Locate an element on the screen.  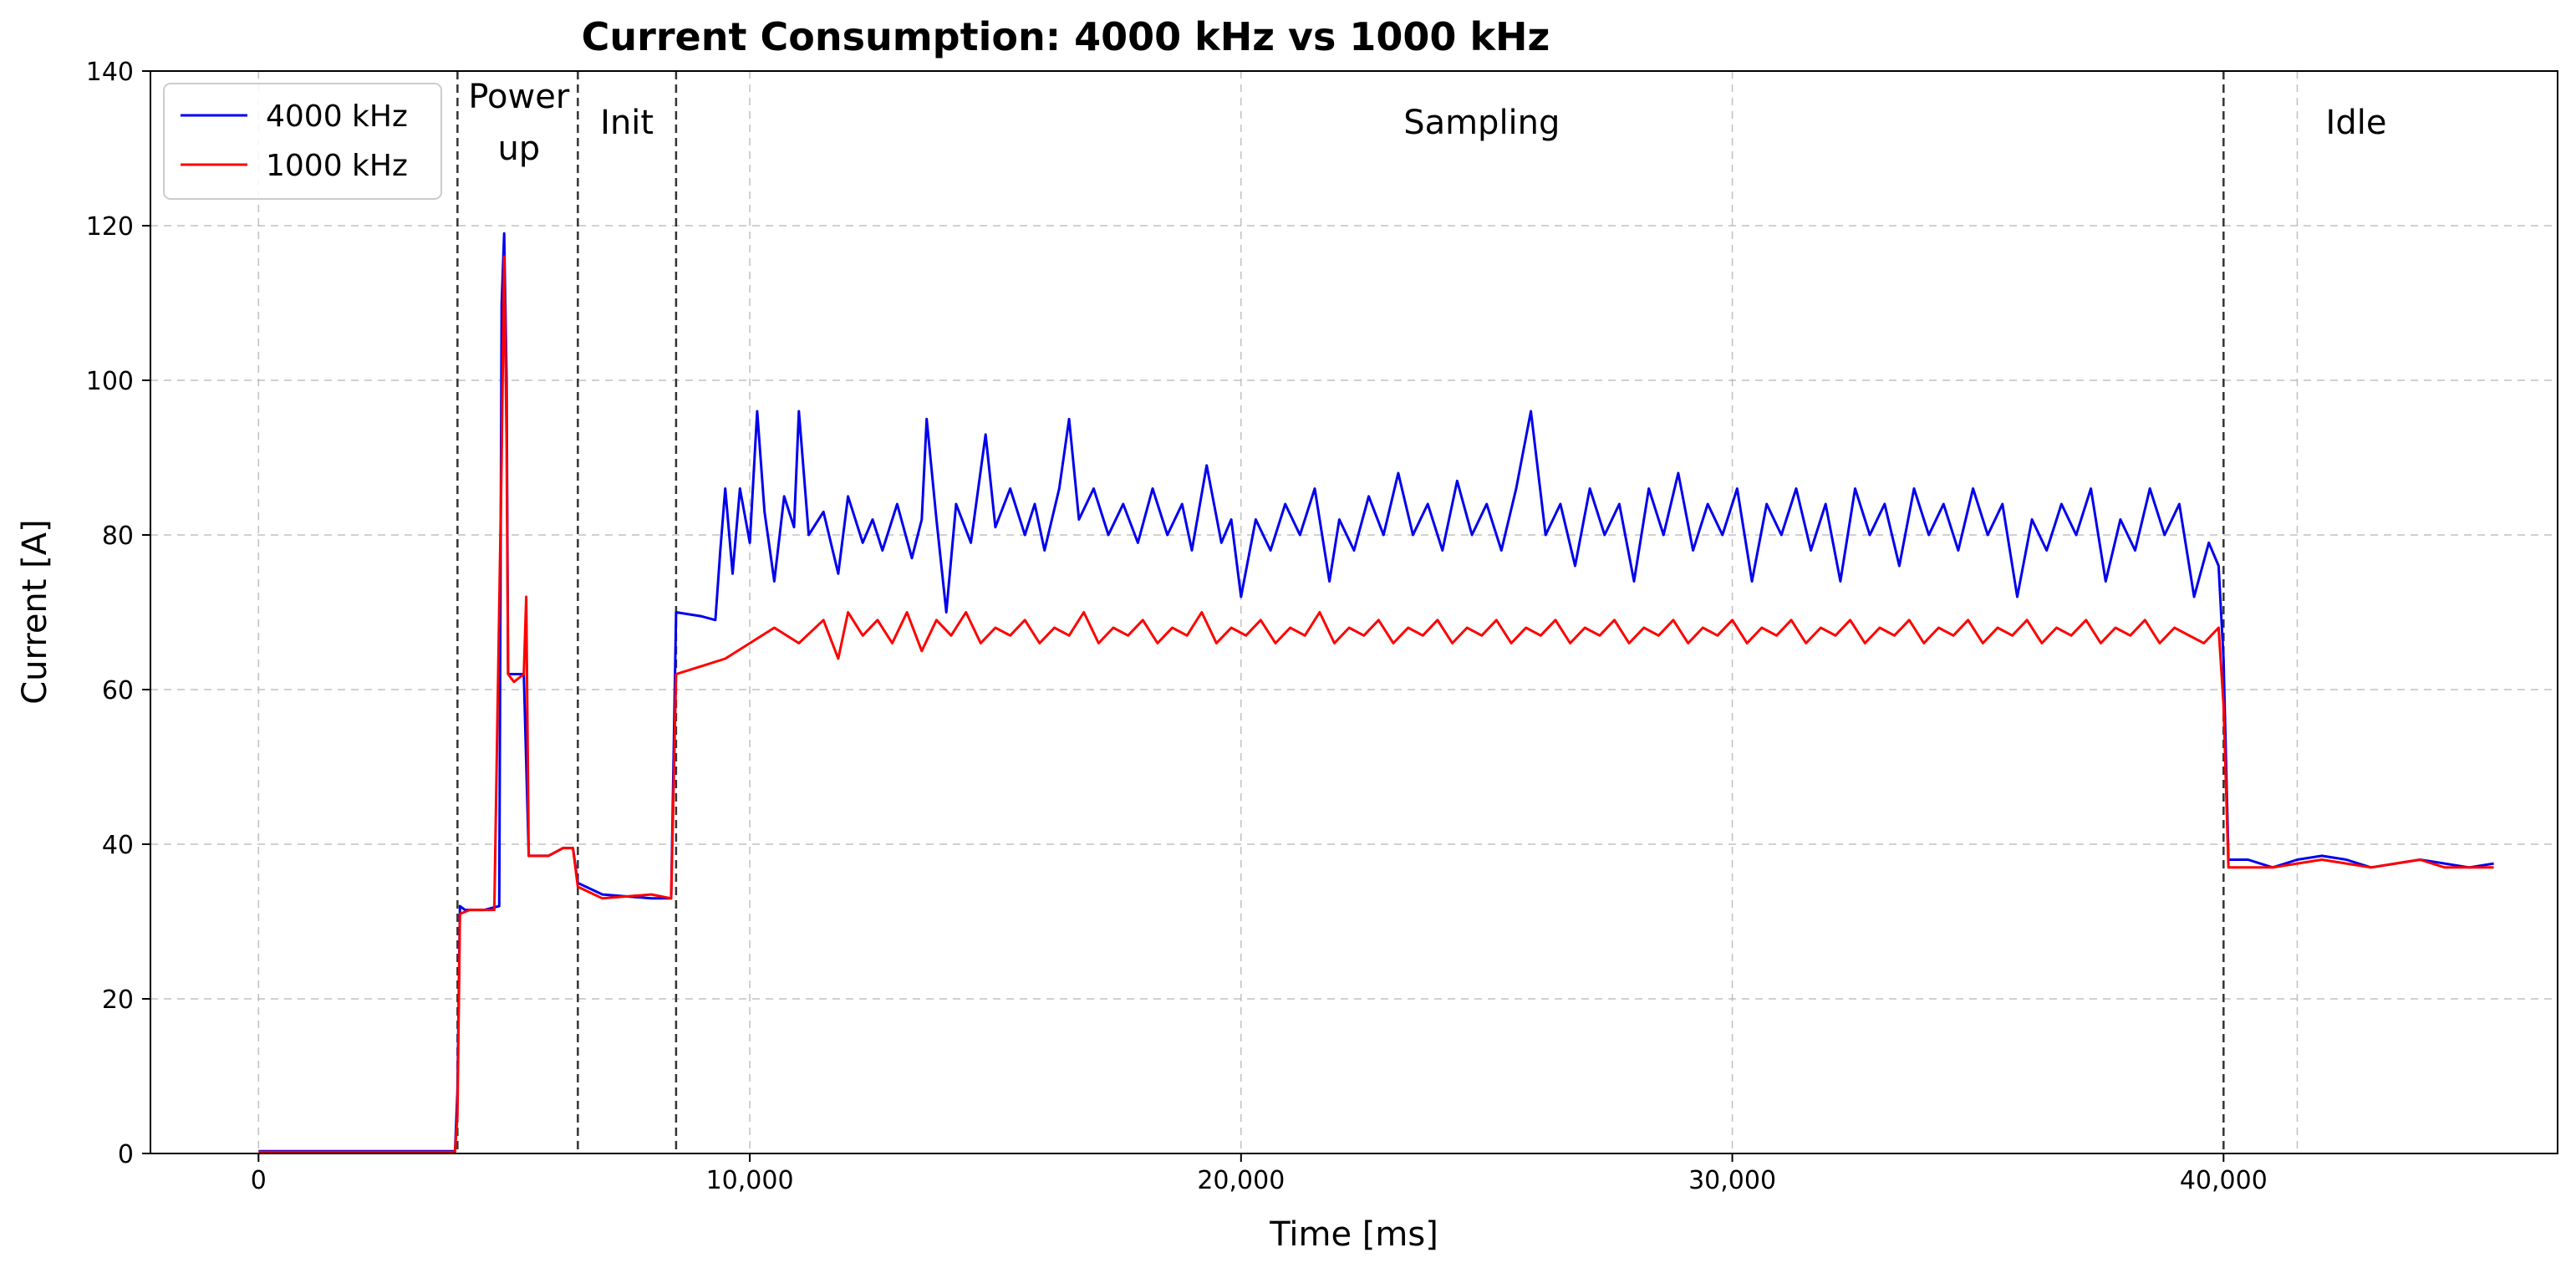
phase-label-line: up is located at coordinates (518, 149).